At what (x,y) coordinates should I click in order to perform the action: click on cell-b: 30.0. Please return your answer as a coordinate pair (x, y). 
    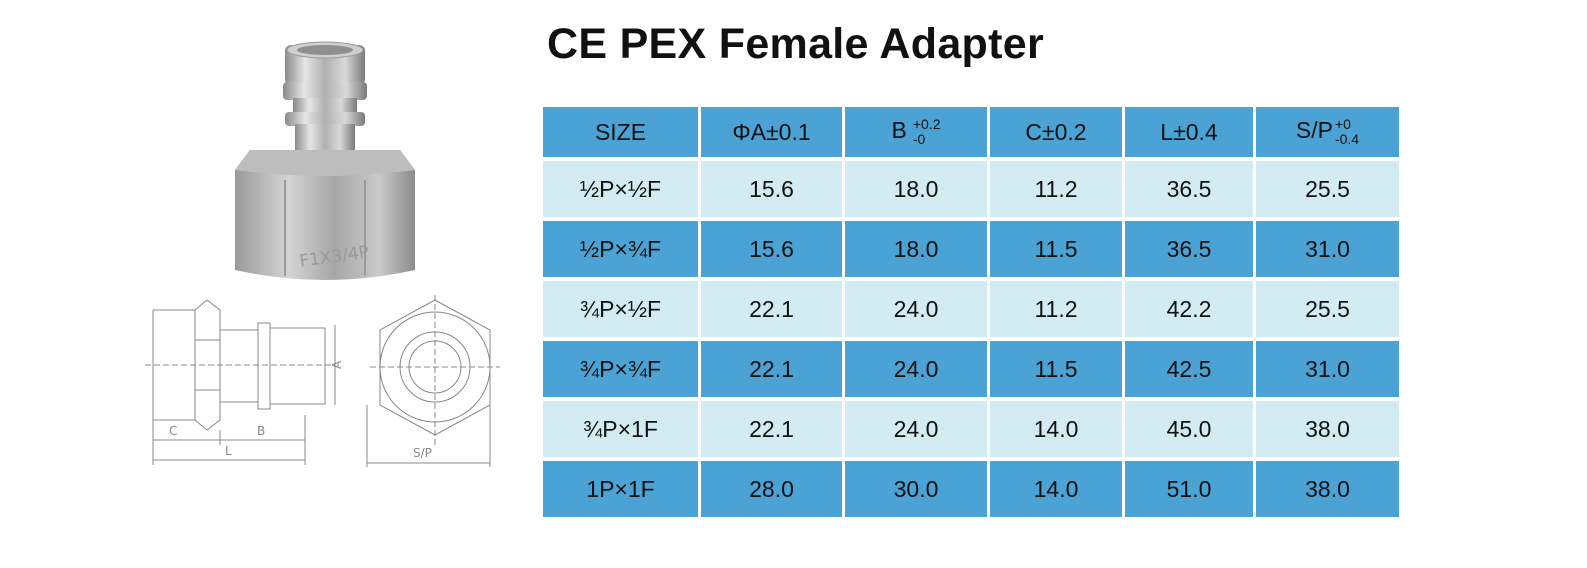
    Looking at the image, I should click on (916, 489).